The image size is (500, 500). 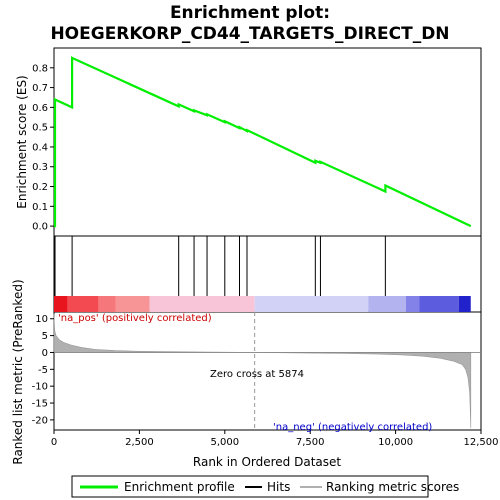 What do you see at coordinates (18, 371) in the screenshot?
I see `rank-ylabel: Ranked list metric (PreRanked)` at bounding box center [18, 371].